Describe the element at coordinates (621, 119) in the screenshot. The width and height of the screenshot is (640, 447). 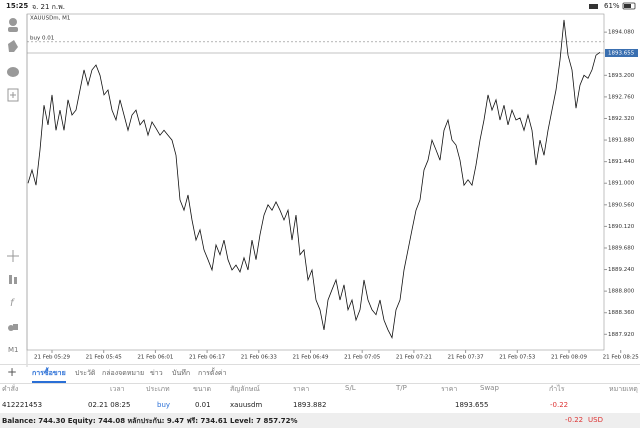
I see `y-tick-label: 1892.320` at that location.